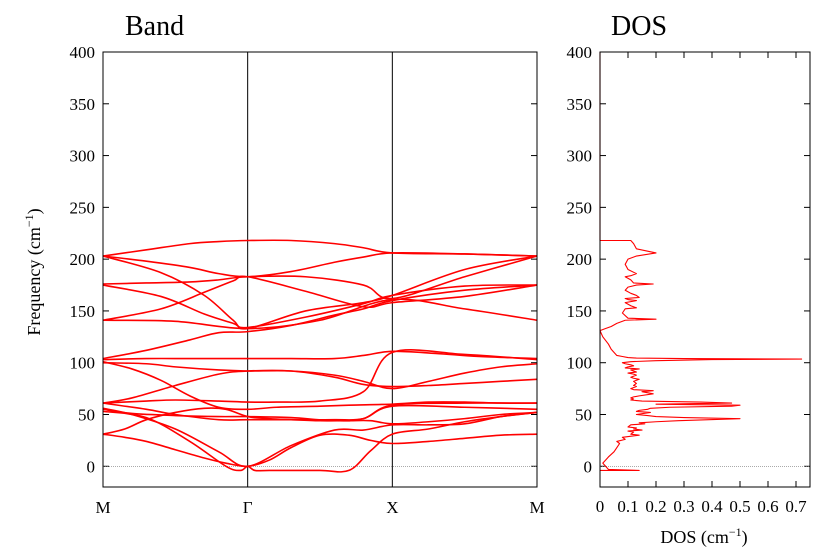 This screenshot has width=830, height=554. Describe the element at coordinates (580, 311) in the screenshot. I see `dos-ytick-label: 150` at that location.